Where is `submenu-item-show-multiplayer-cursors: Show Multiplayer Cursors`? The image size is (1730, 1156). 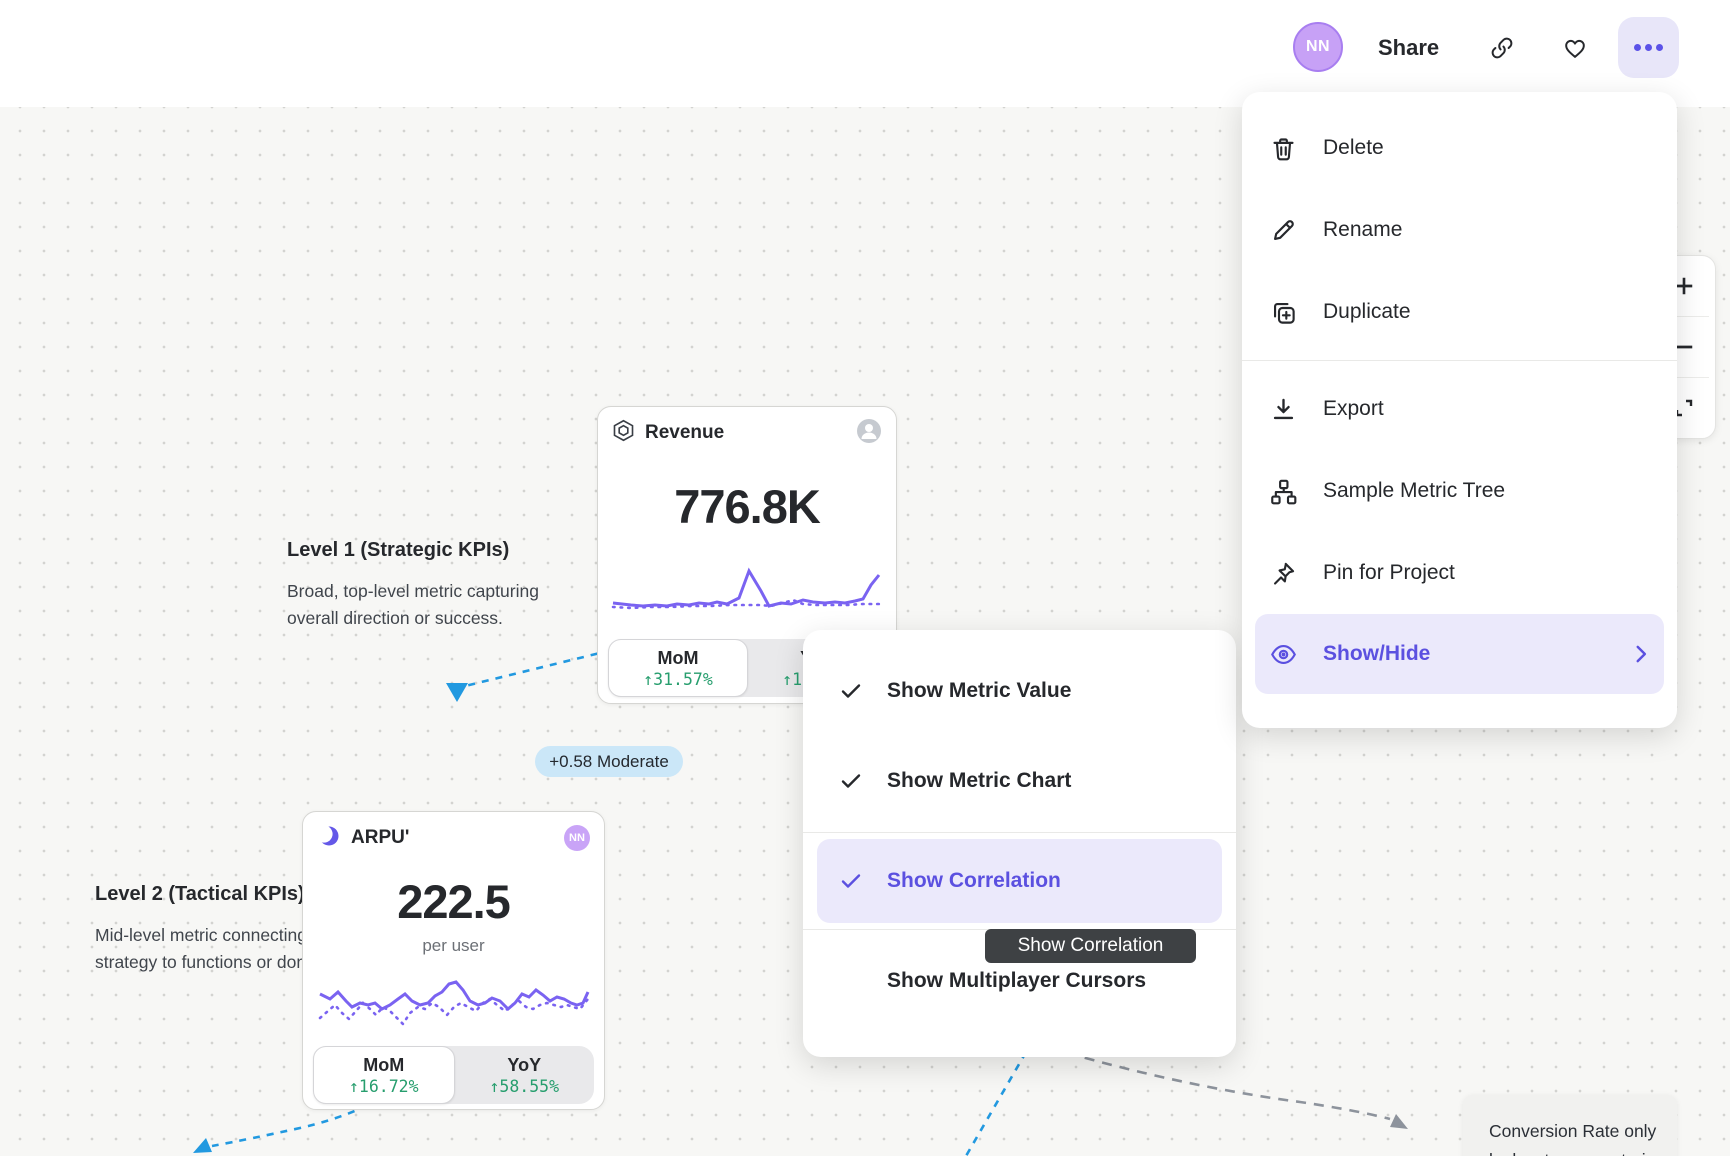 submenu-item-show-multiplayer-cursors: Show Multiplayer Cursors is located at coordinates (1019, 981).